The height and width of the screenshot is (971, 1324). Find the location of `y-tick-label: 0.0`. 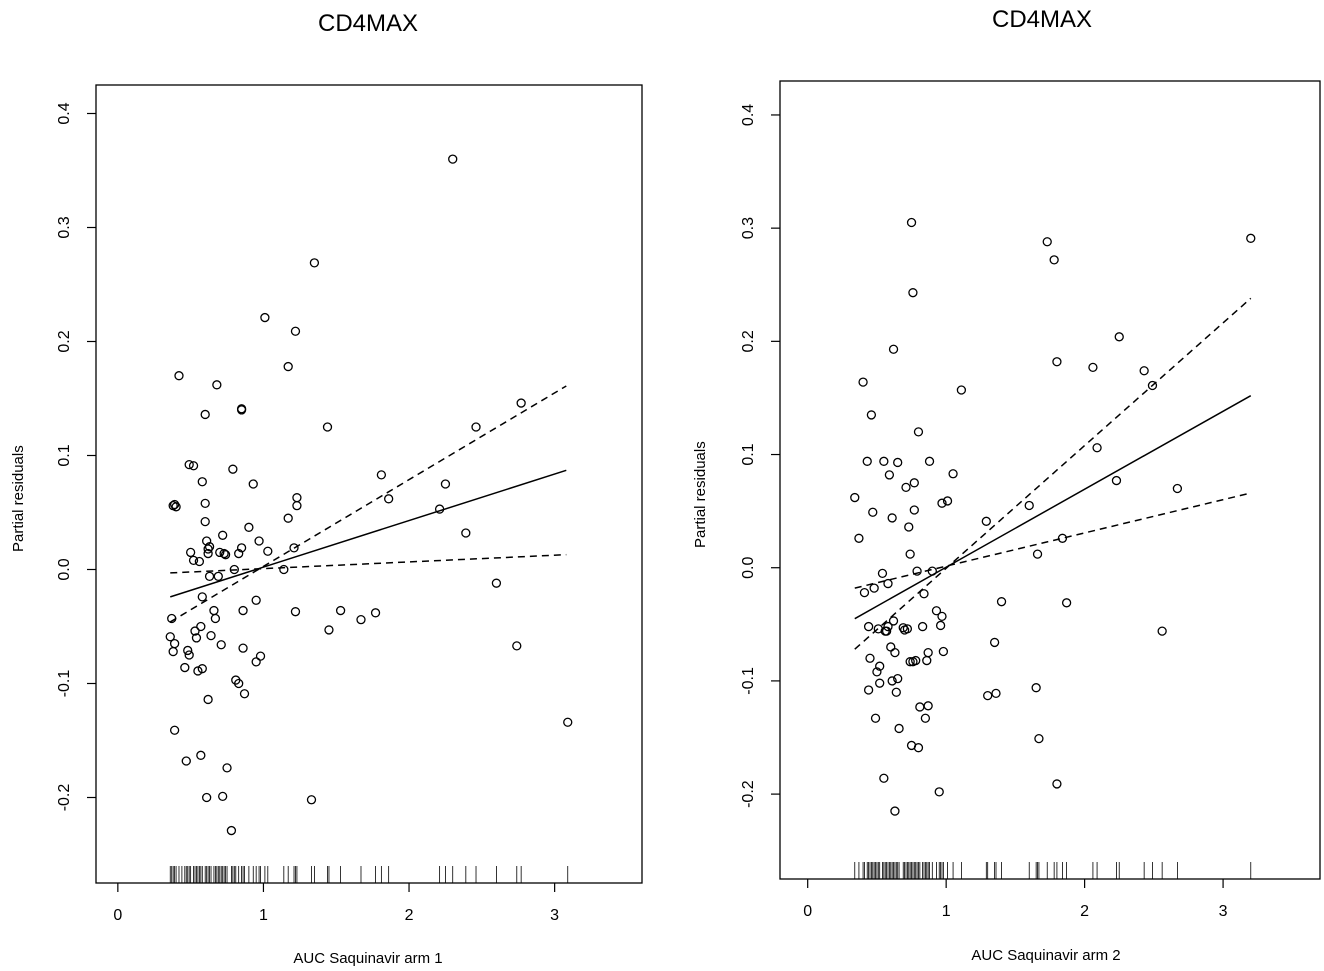

y-tick-label: 0.0 is located at coordinates (748, 568).